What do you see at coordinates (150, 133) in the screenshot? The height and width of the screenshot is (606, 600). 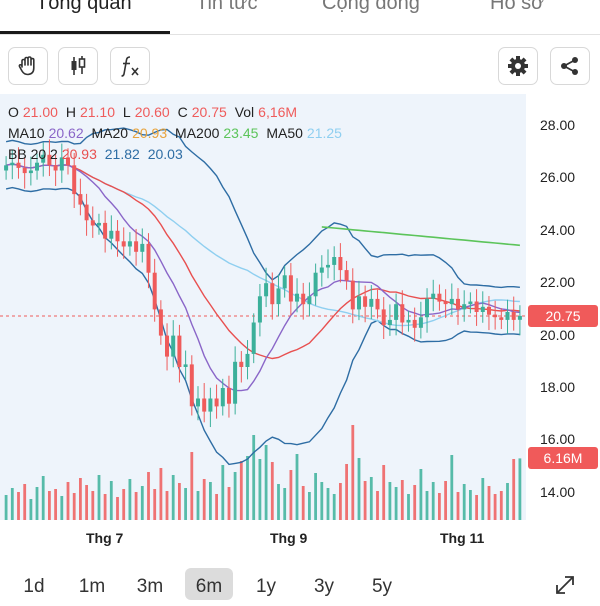 I see `ma20-value: 20.93` at bounding box center [150, 133].